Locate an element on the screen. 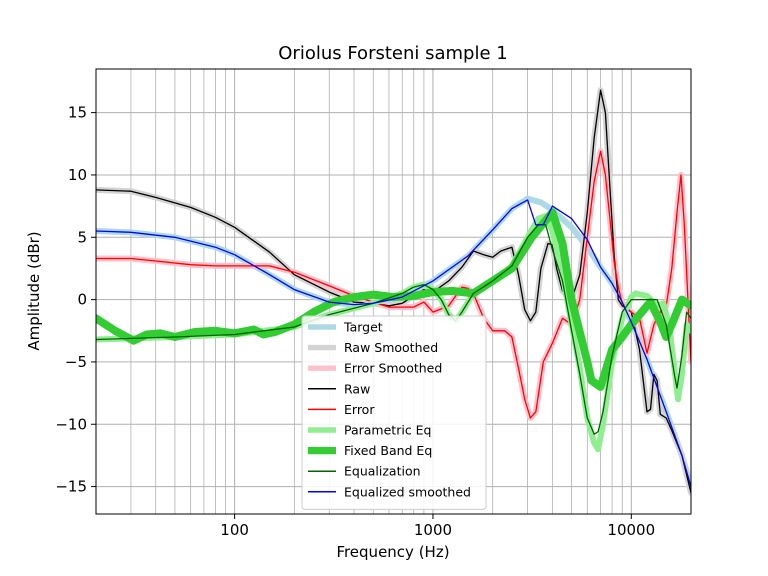 This screenshot has width=768, height=576. legend-box is located at coordinates (394, 412).